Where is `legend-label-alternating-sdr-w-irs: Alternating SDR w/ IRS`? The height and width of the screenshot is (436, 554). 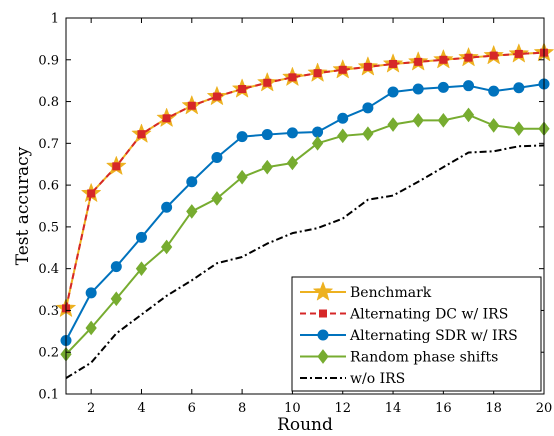 legend-label-alternating-sdr-w-irs: Alternating SDR w/ IRS is located at coordinates (433, 336).